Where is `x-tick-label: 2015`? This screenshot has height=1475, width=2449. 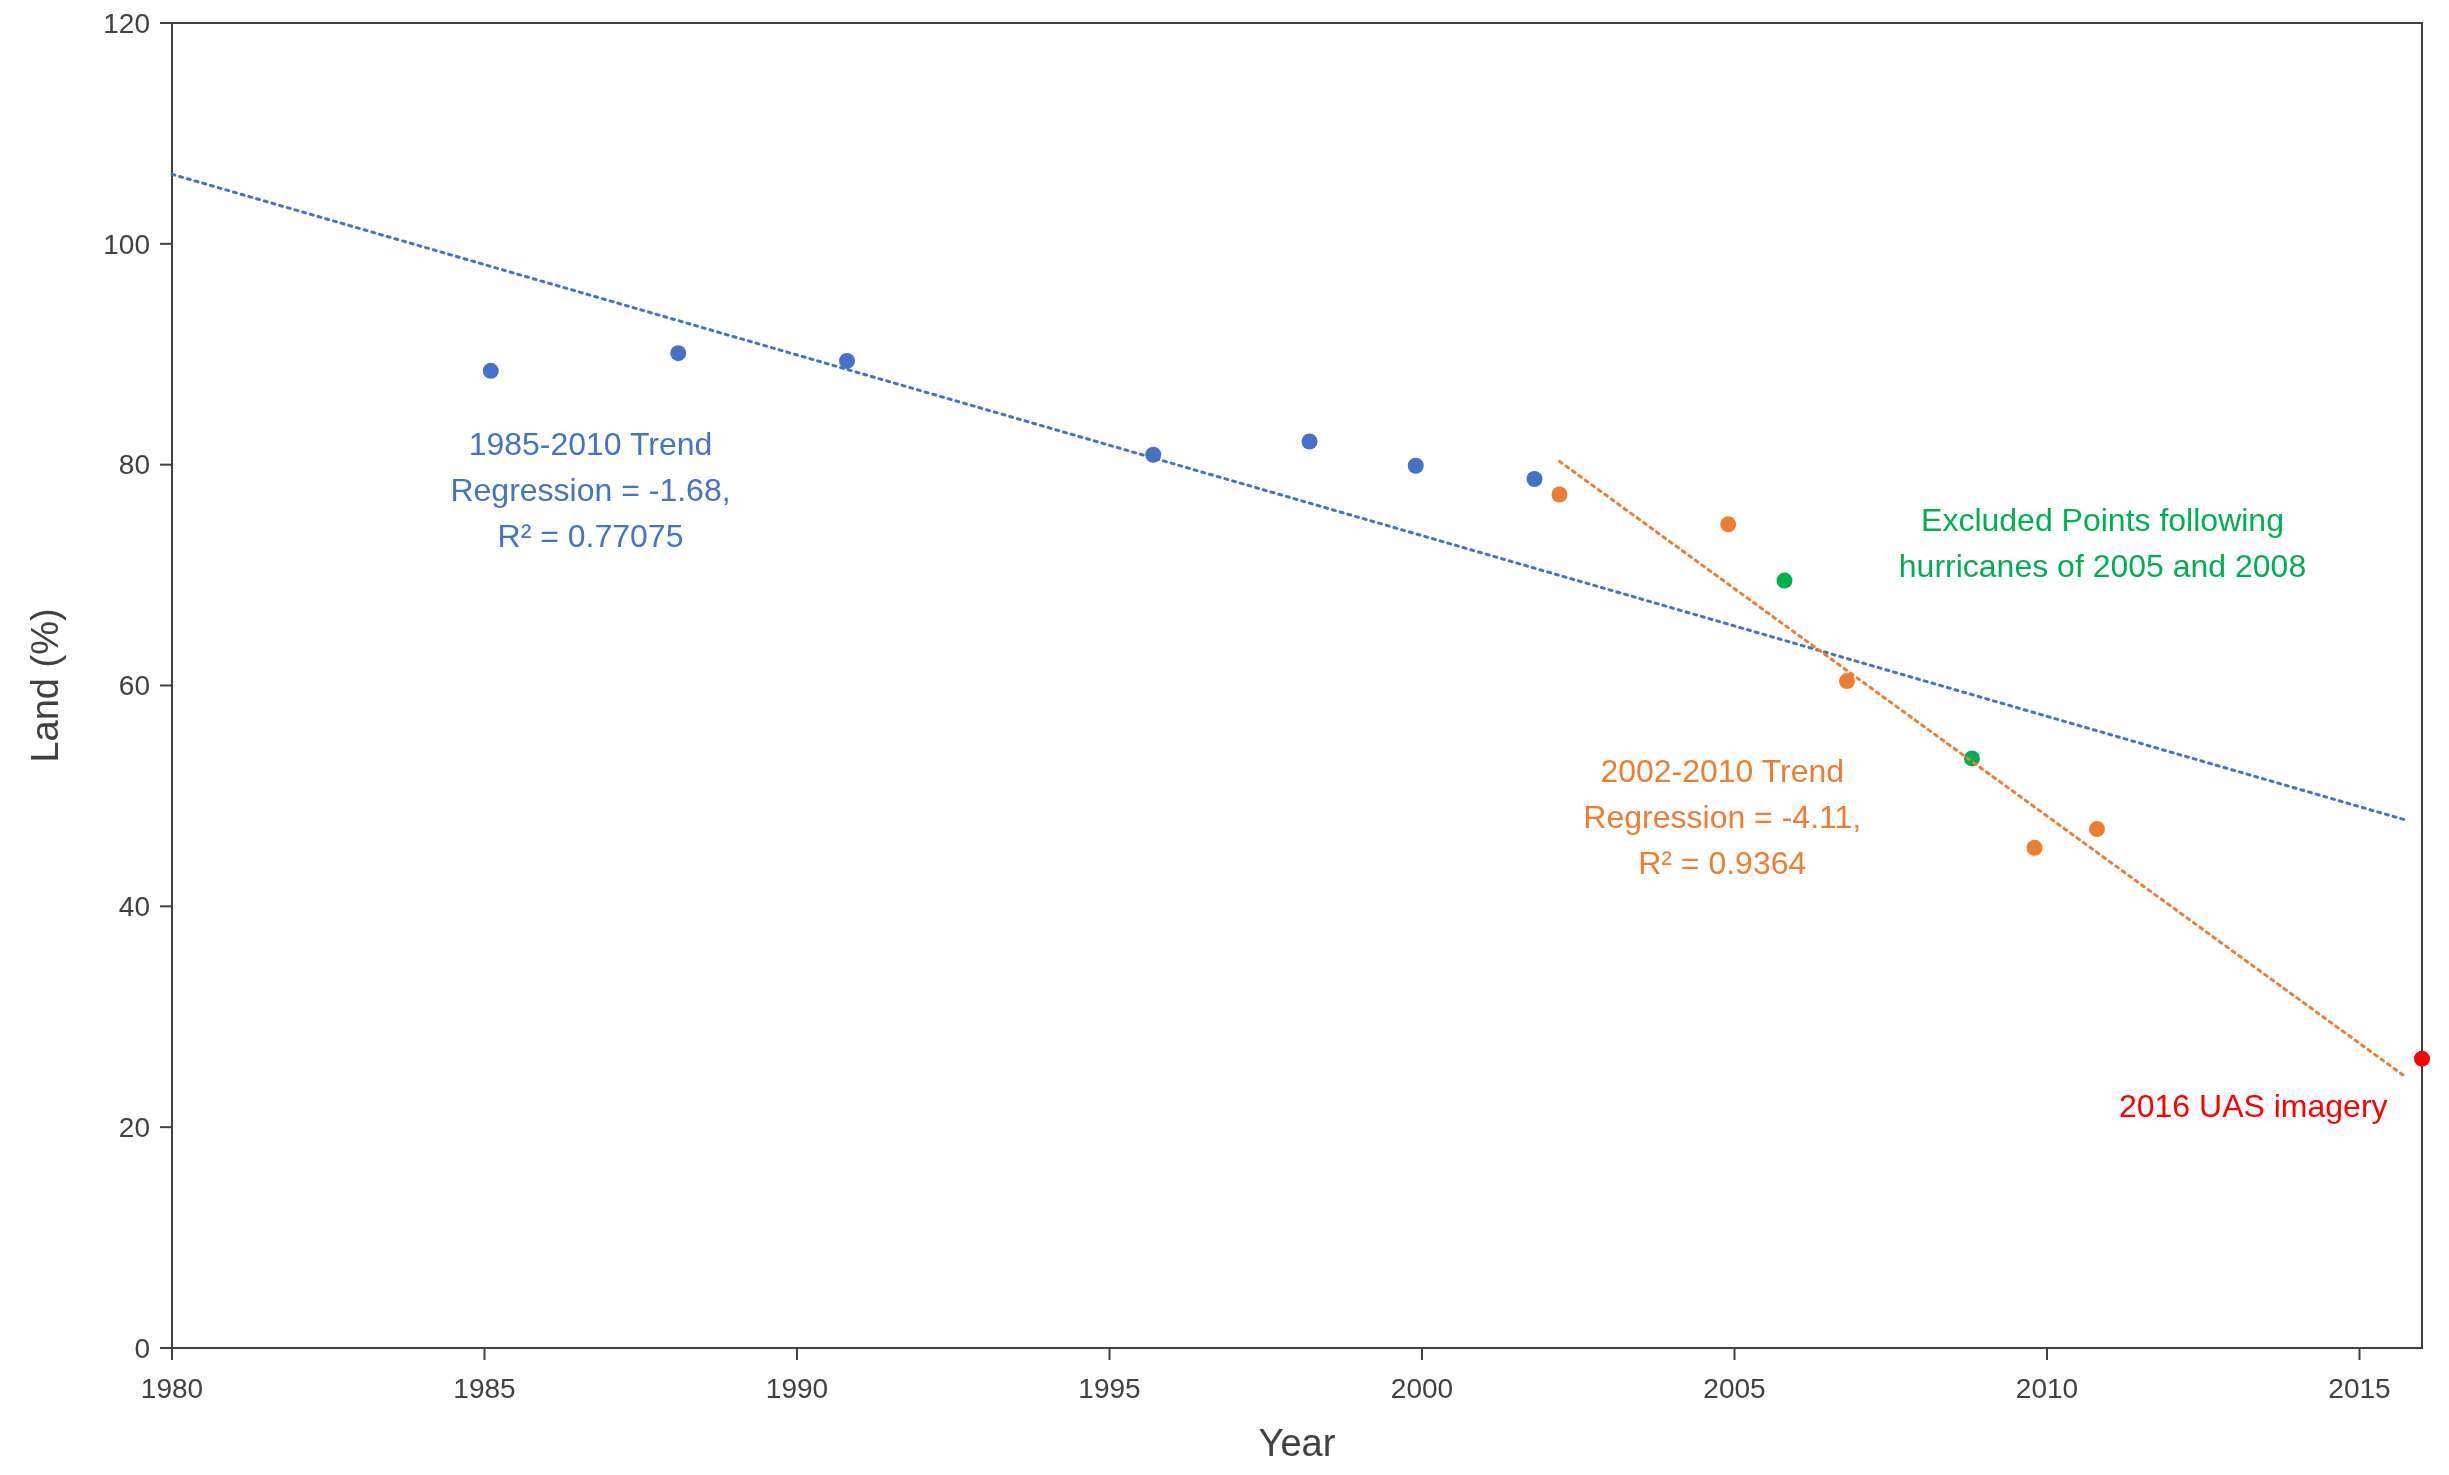
x-tick-label: 2015 is located at coordinates (2359, 1388).